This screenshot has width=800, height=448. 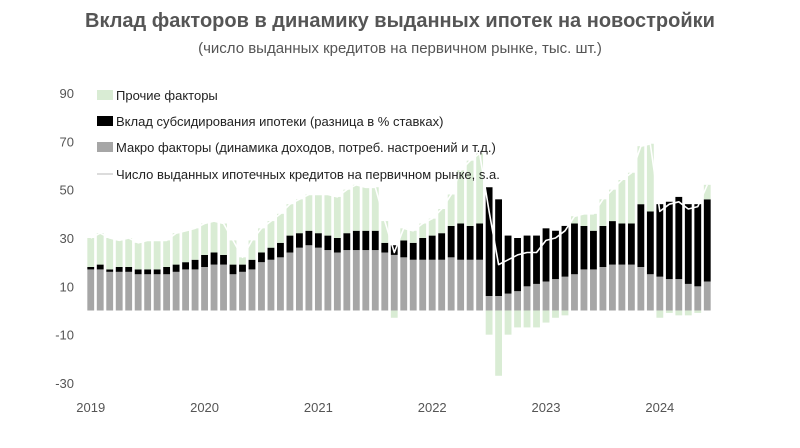 What do you see at coordinates (90, 407) in the screenshot?
I see `x-tick-label: 2019` at bounding box center [90, 407].